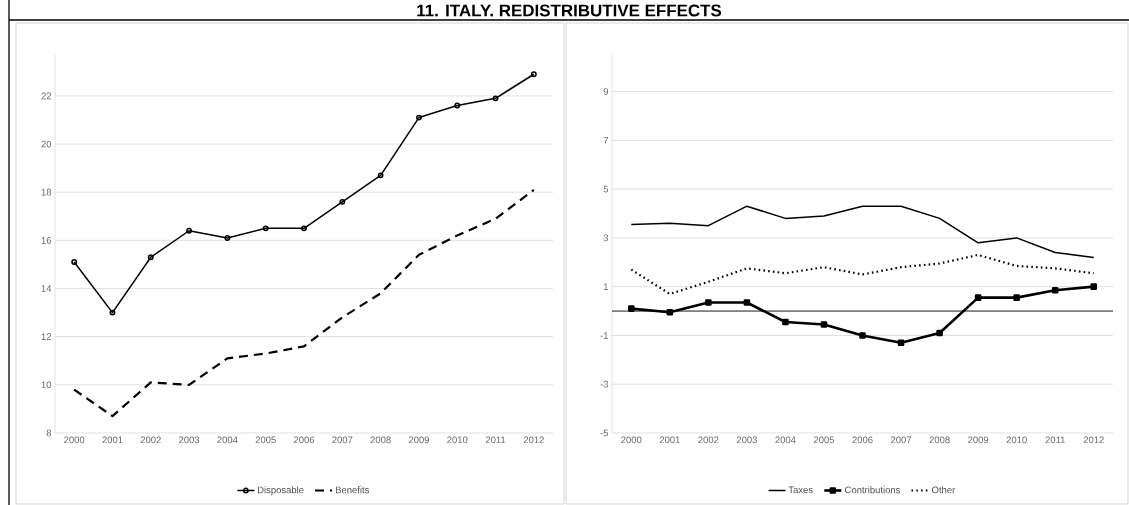 The image size is (1129, 505). I want to click on y-tick-label: 1, so click(606, 286).